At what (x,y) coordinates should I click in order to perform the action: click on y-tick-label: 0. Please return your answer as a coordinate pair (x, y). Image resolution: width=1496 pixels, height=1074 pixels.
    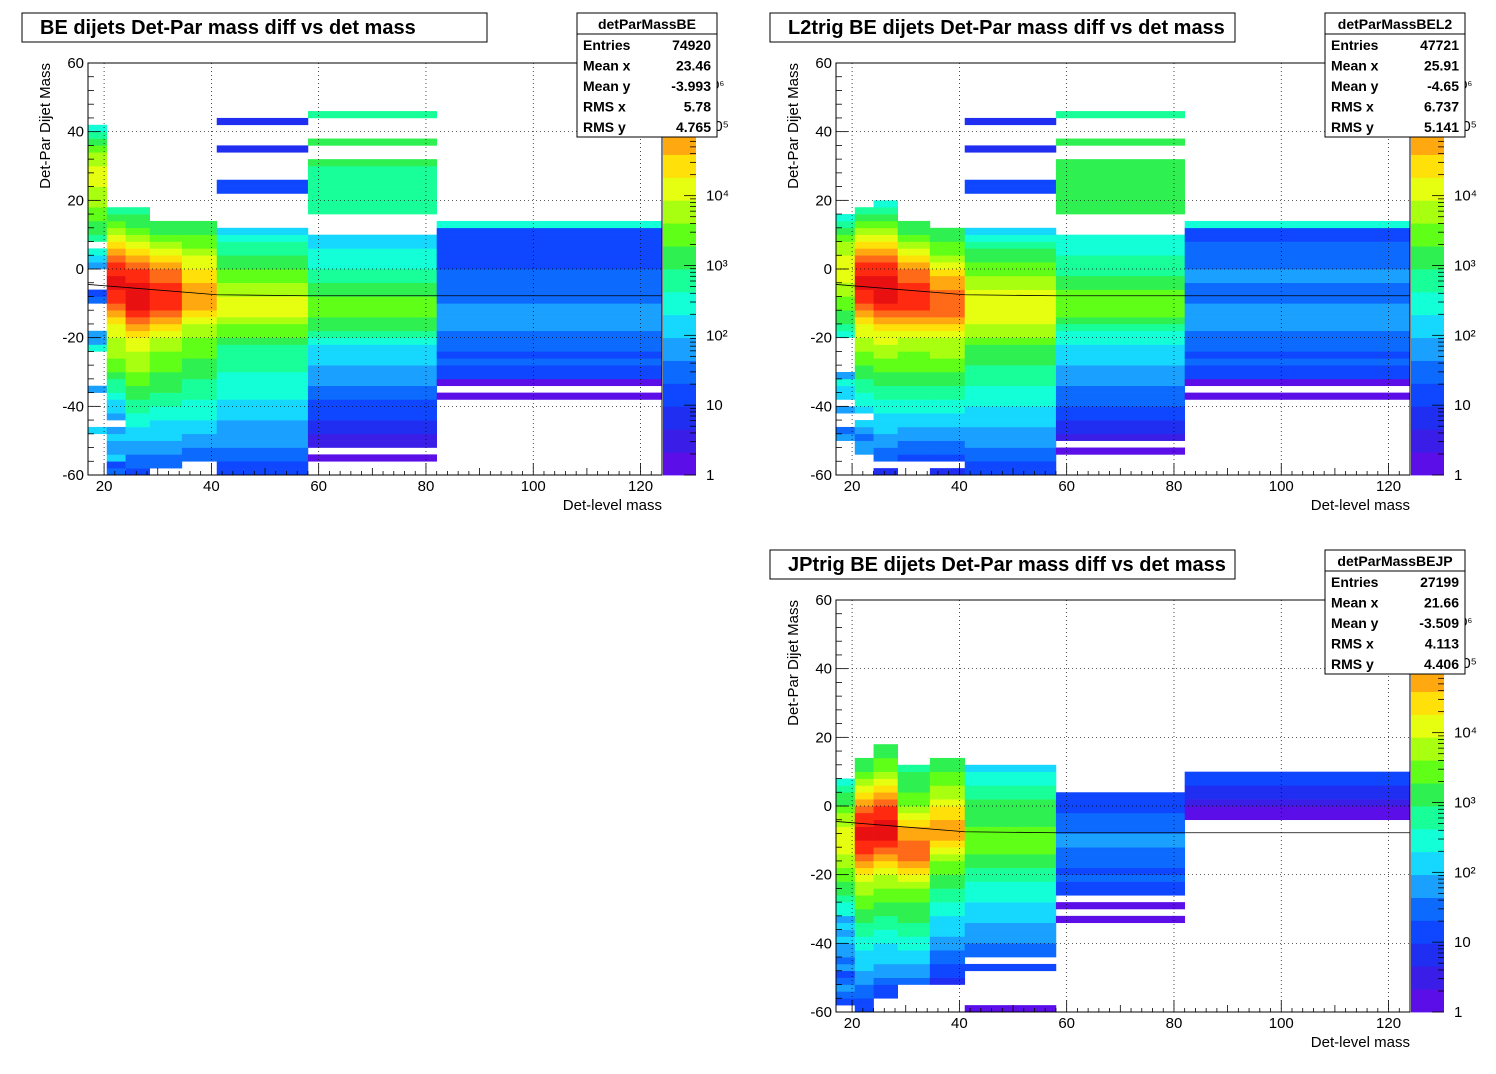
    Looking at the image, I should click on (80, 269).